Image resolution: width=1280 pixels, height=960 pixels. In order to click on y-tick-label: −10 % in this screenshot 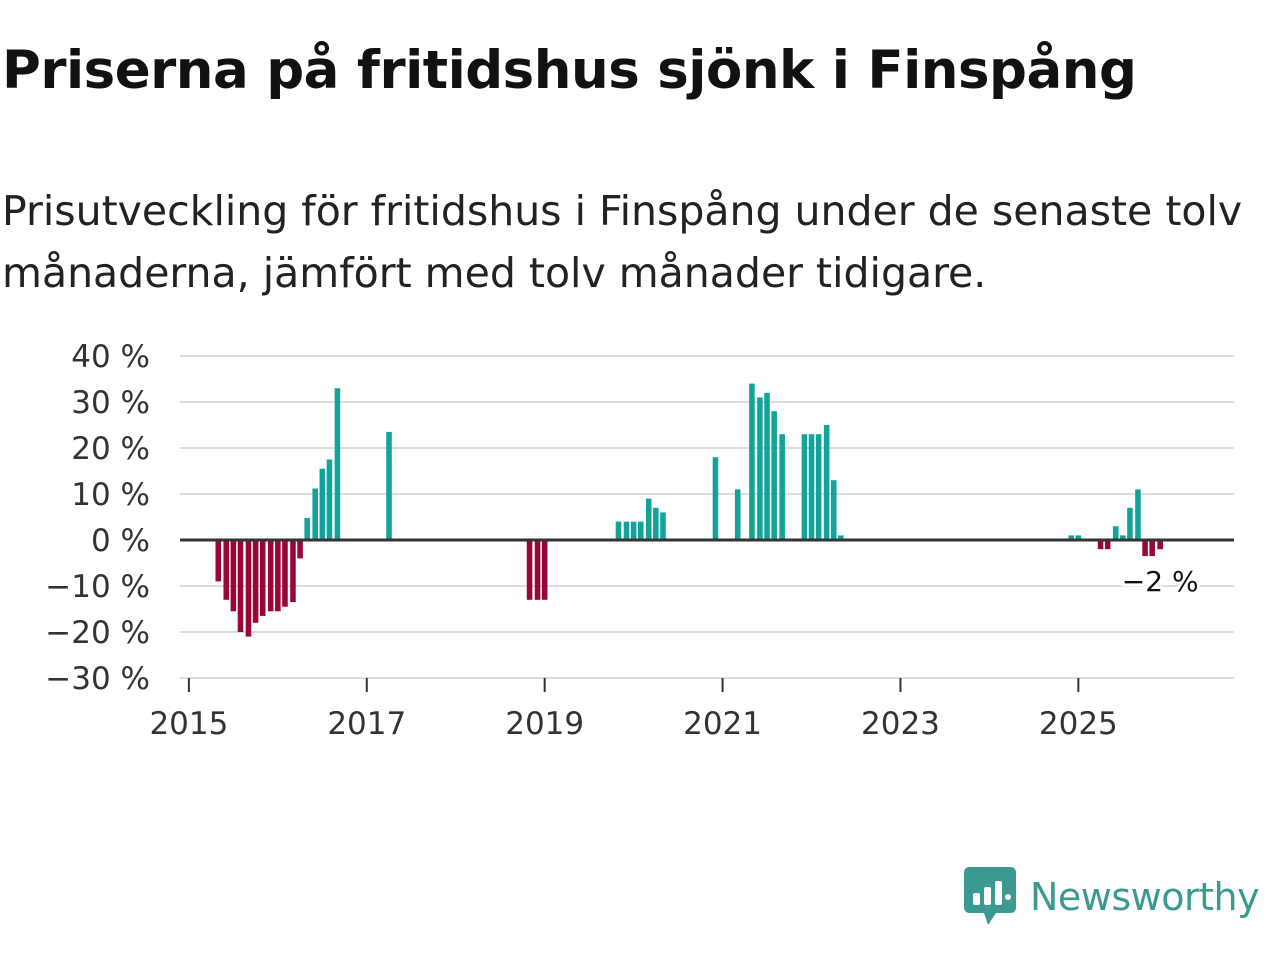, I will do `click(97, 587)`.